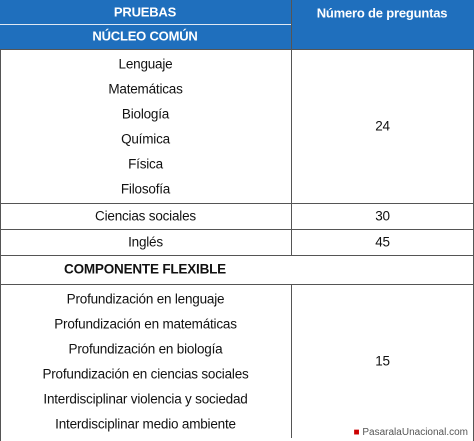  I want to click on test-name: Inglés, so click(145, 242).